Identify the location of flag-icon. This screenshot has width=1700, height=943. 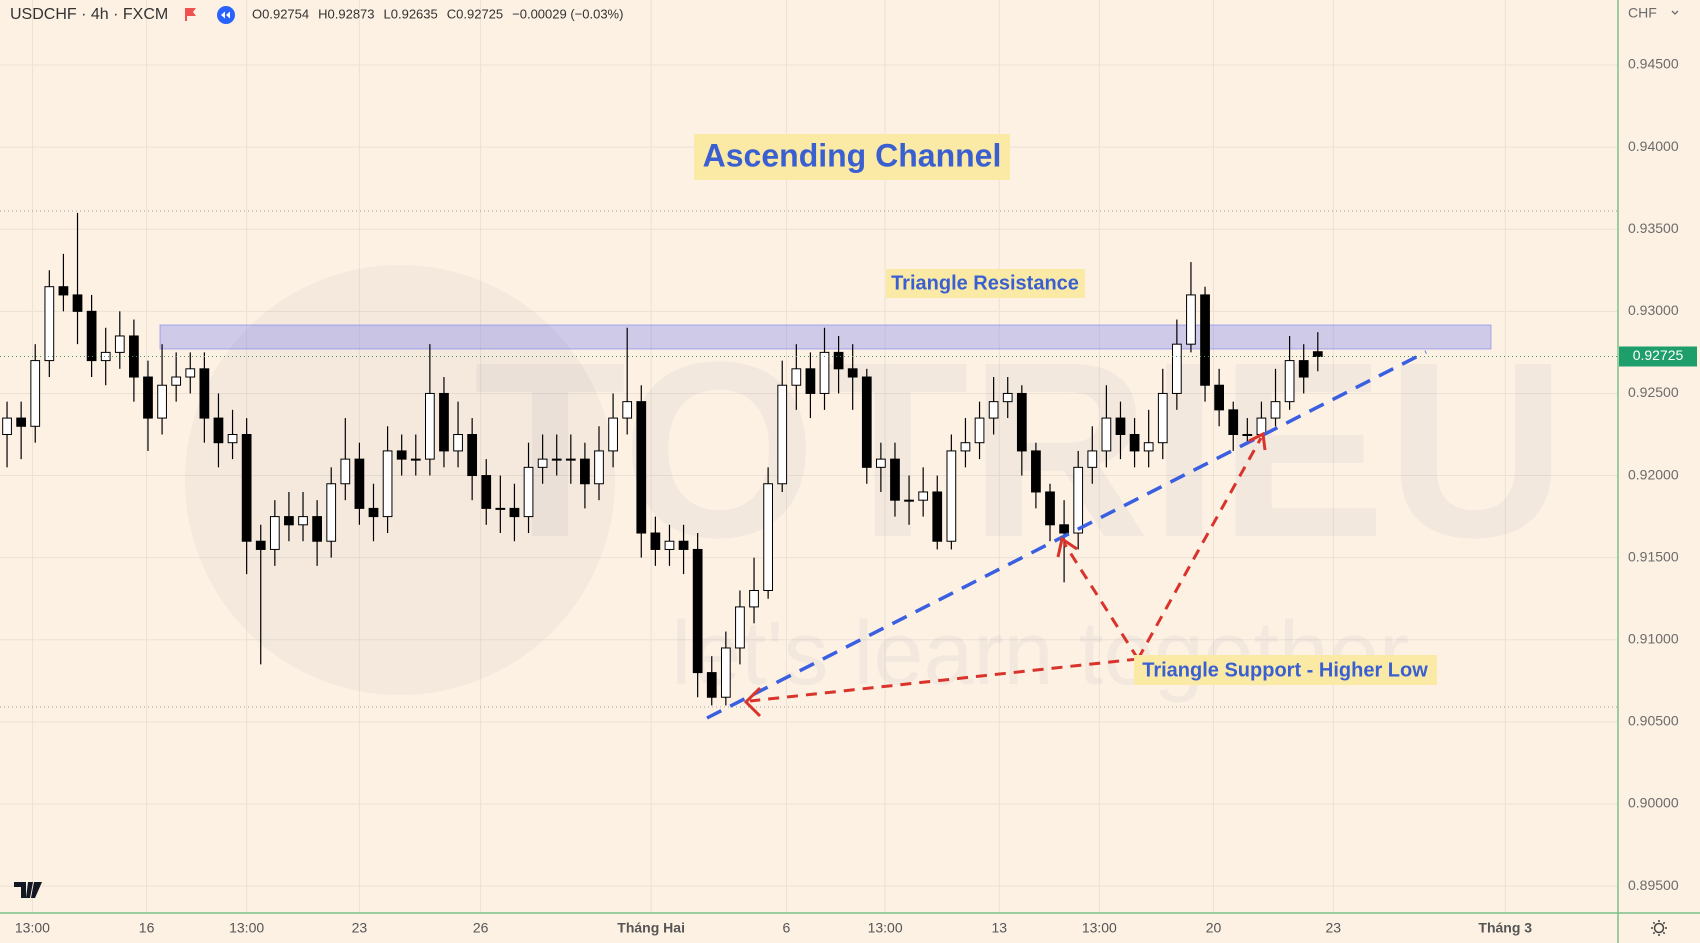
(190, 14).